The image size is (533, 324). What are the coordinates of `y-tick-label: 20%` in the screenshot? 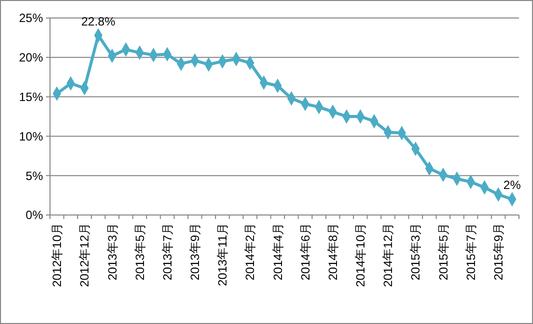 It's located at (31, 57).